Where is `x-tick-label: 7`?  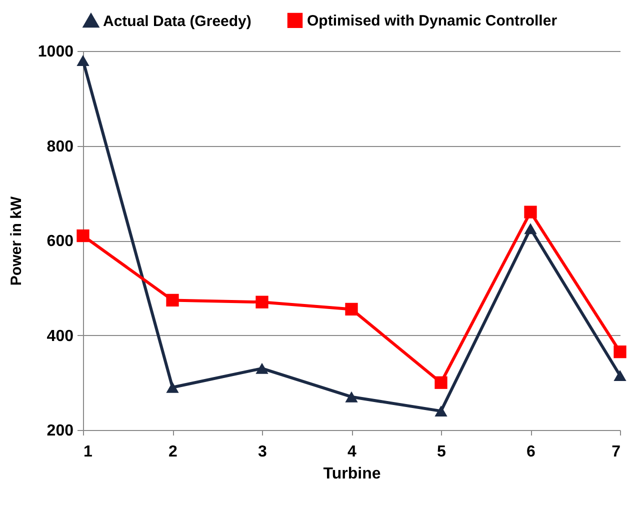
x-tick-label: 7 is located at coordinates (616, 452).